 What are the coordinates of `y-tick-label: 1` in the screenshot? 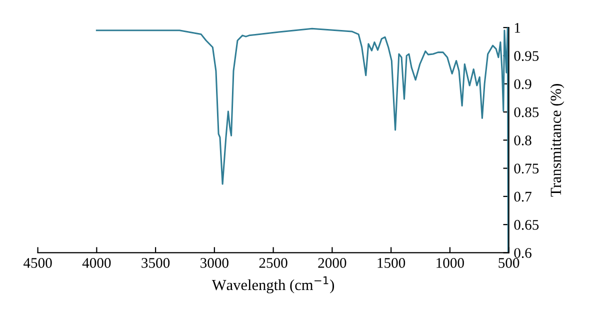 It's located at (517, 27).